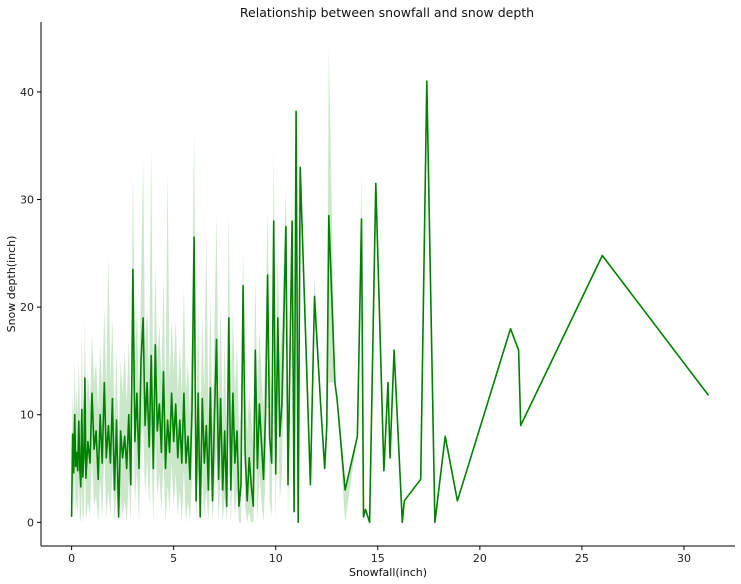  What do you see at coordinates (173, 558) in the screenshot?
I see `x-tick-label: 5` at bounding box center [173, 558].